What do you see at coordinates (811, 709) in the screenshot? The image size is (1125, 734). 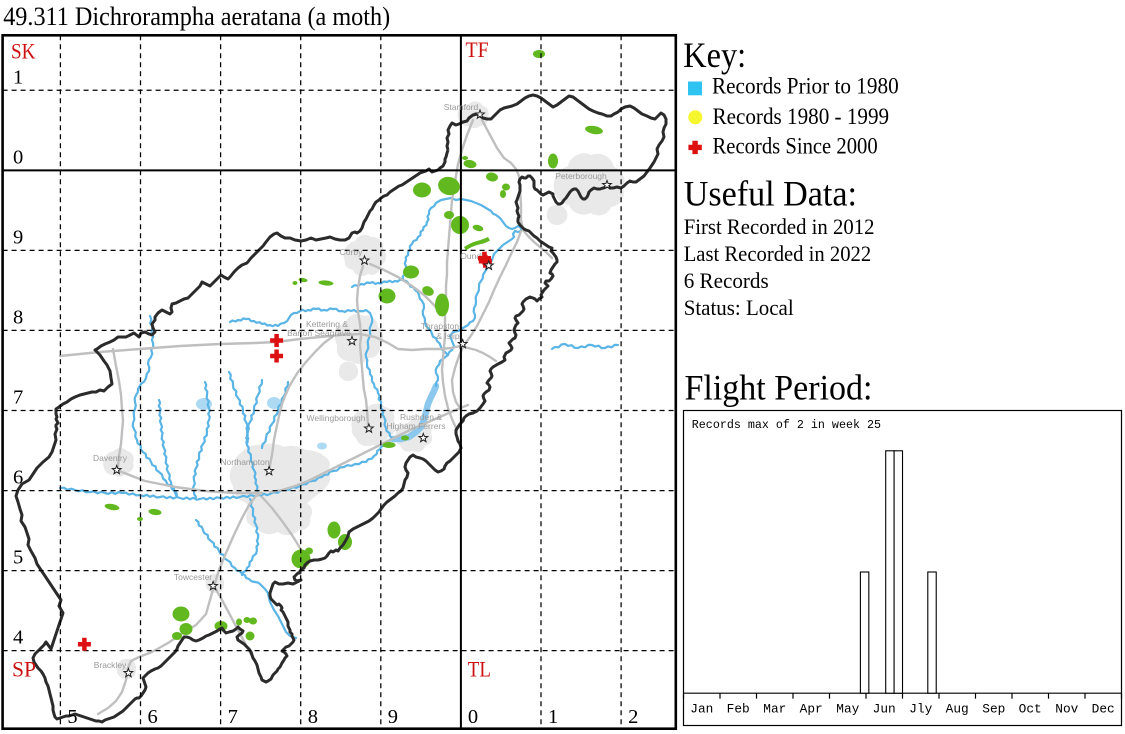 I see `svg-text: Apr` at bounding box center [811, 709].